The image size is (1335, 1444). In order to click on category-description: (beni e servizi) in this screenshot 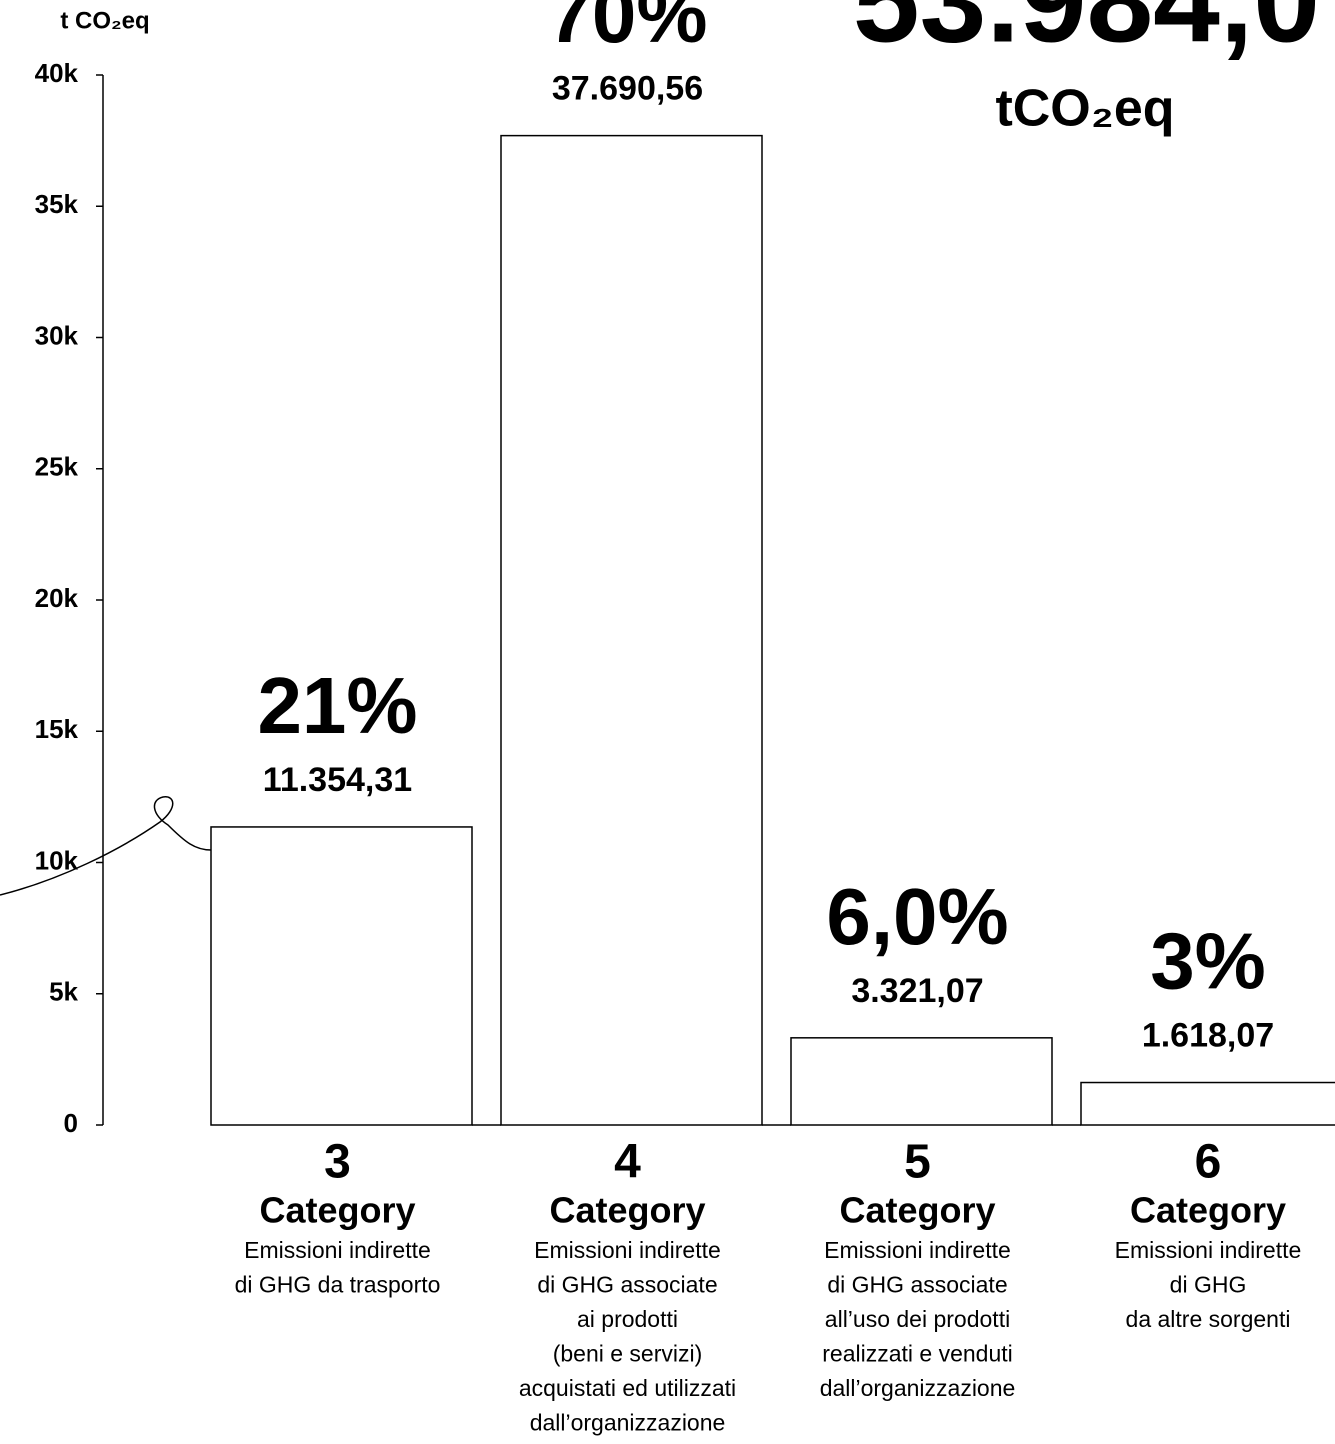, I will do `click(628, 1354)`.